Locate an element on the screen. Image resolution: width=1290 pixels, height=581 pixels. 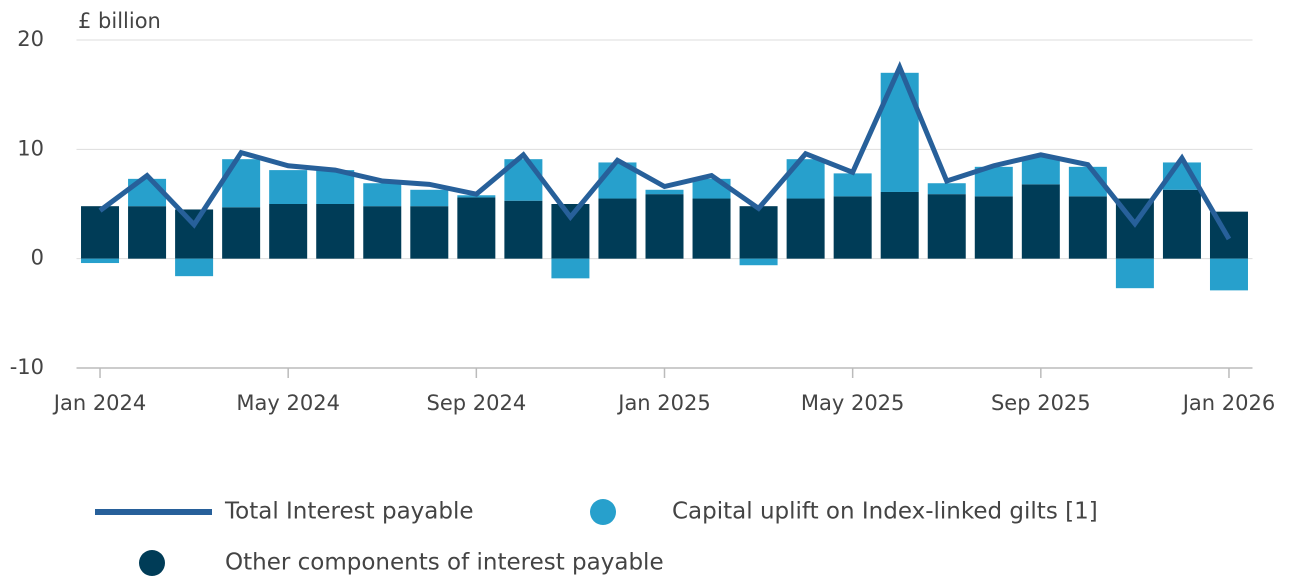
x-tick-label: May 2024 is located at coordinates (288, 403).